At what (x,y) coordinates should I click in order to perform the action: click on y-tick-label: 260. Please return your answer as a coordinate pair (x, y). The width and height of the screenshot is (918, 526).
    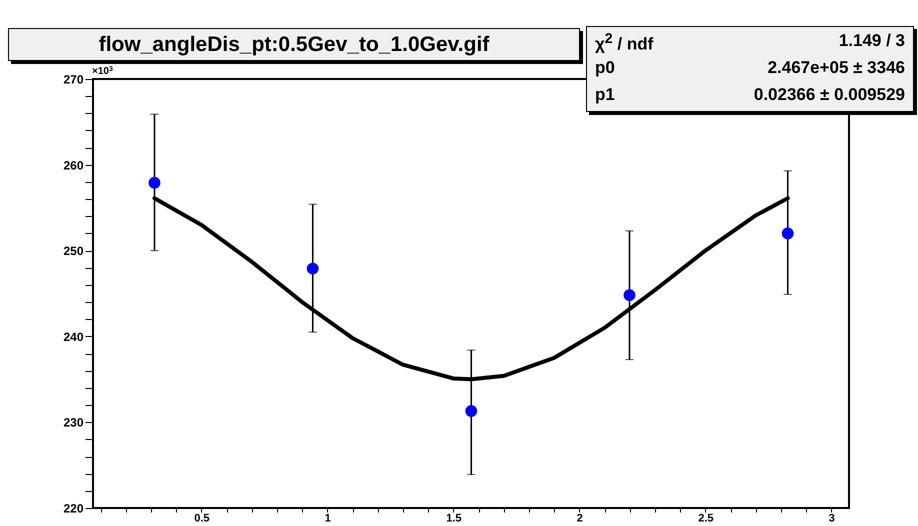
    Looking at the image, I should click on (73, 165).